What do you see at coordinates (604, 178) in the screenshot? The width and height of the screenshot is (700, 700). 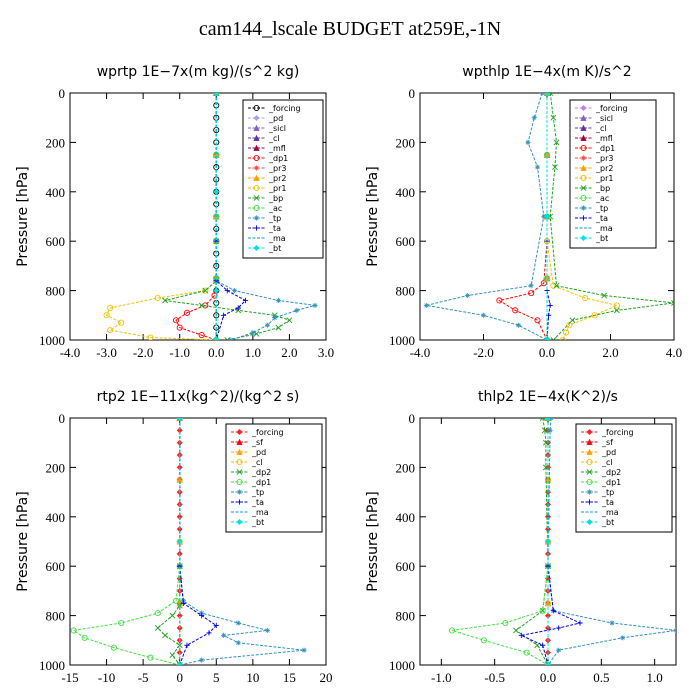 I see `legend-label: _pr1` at bounding box center [604, 178].